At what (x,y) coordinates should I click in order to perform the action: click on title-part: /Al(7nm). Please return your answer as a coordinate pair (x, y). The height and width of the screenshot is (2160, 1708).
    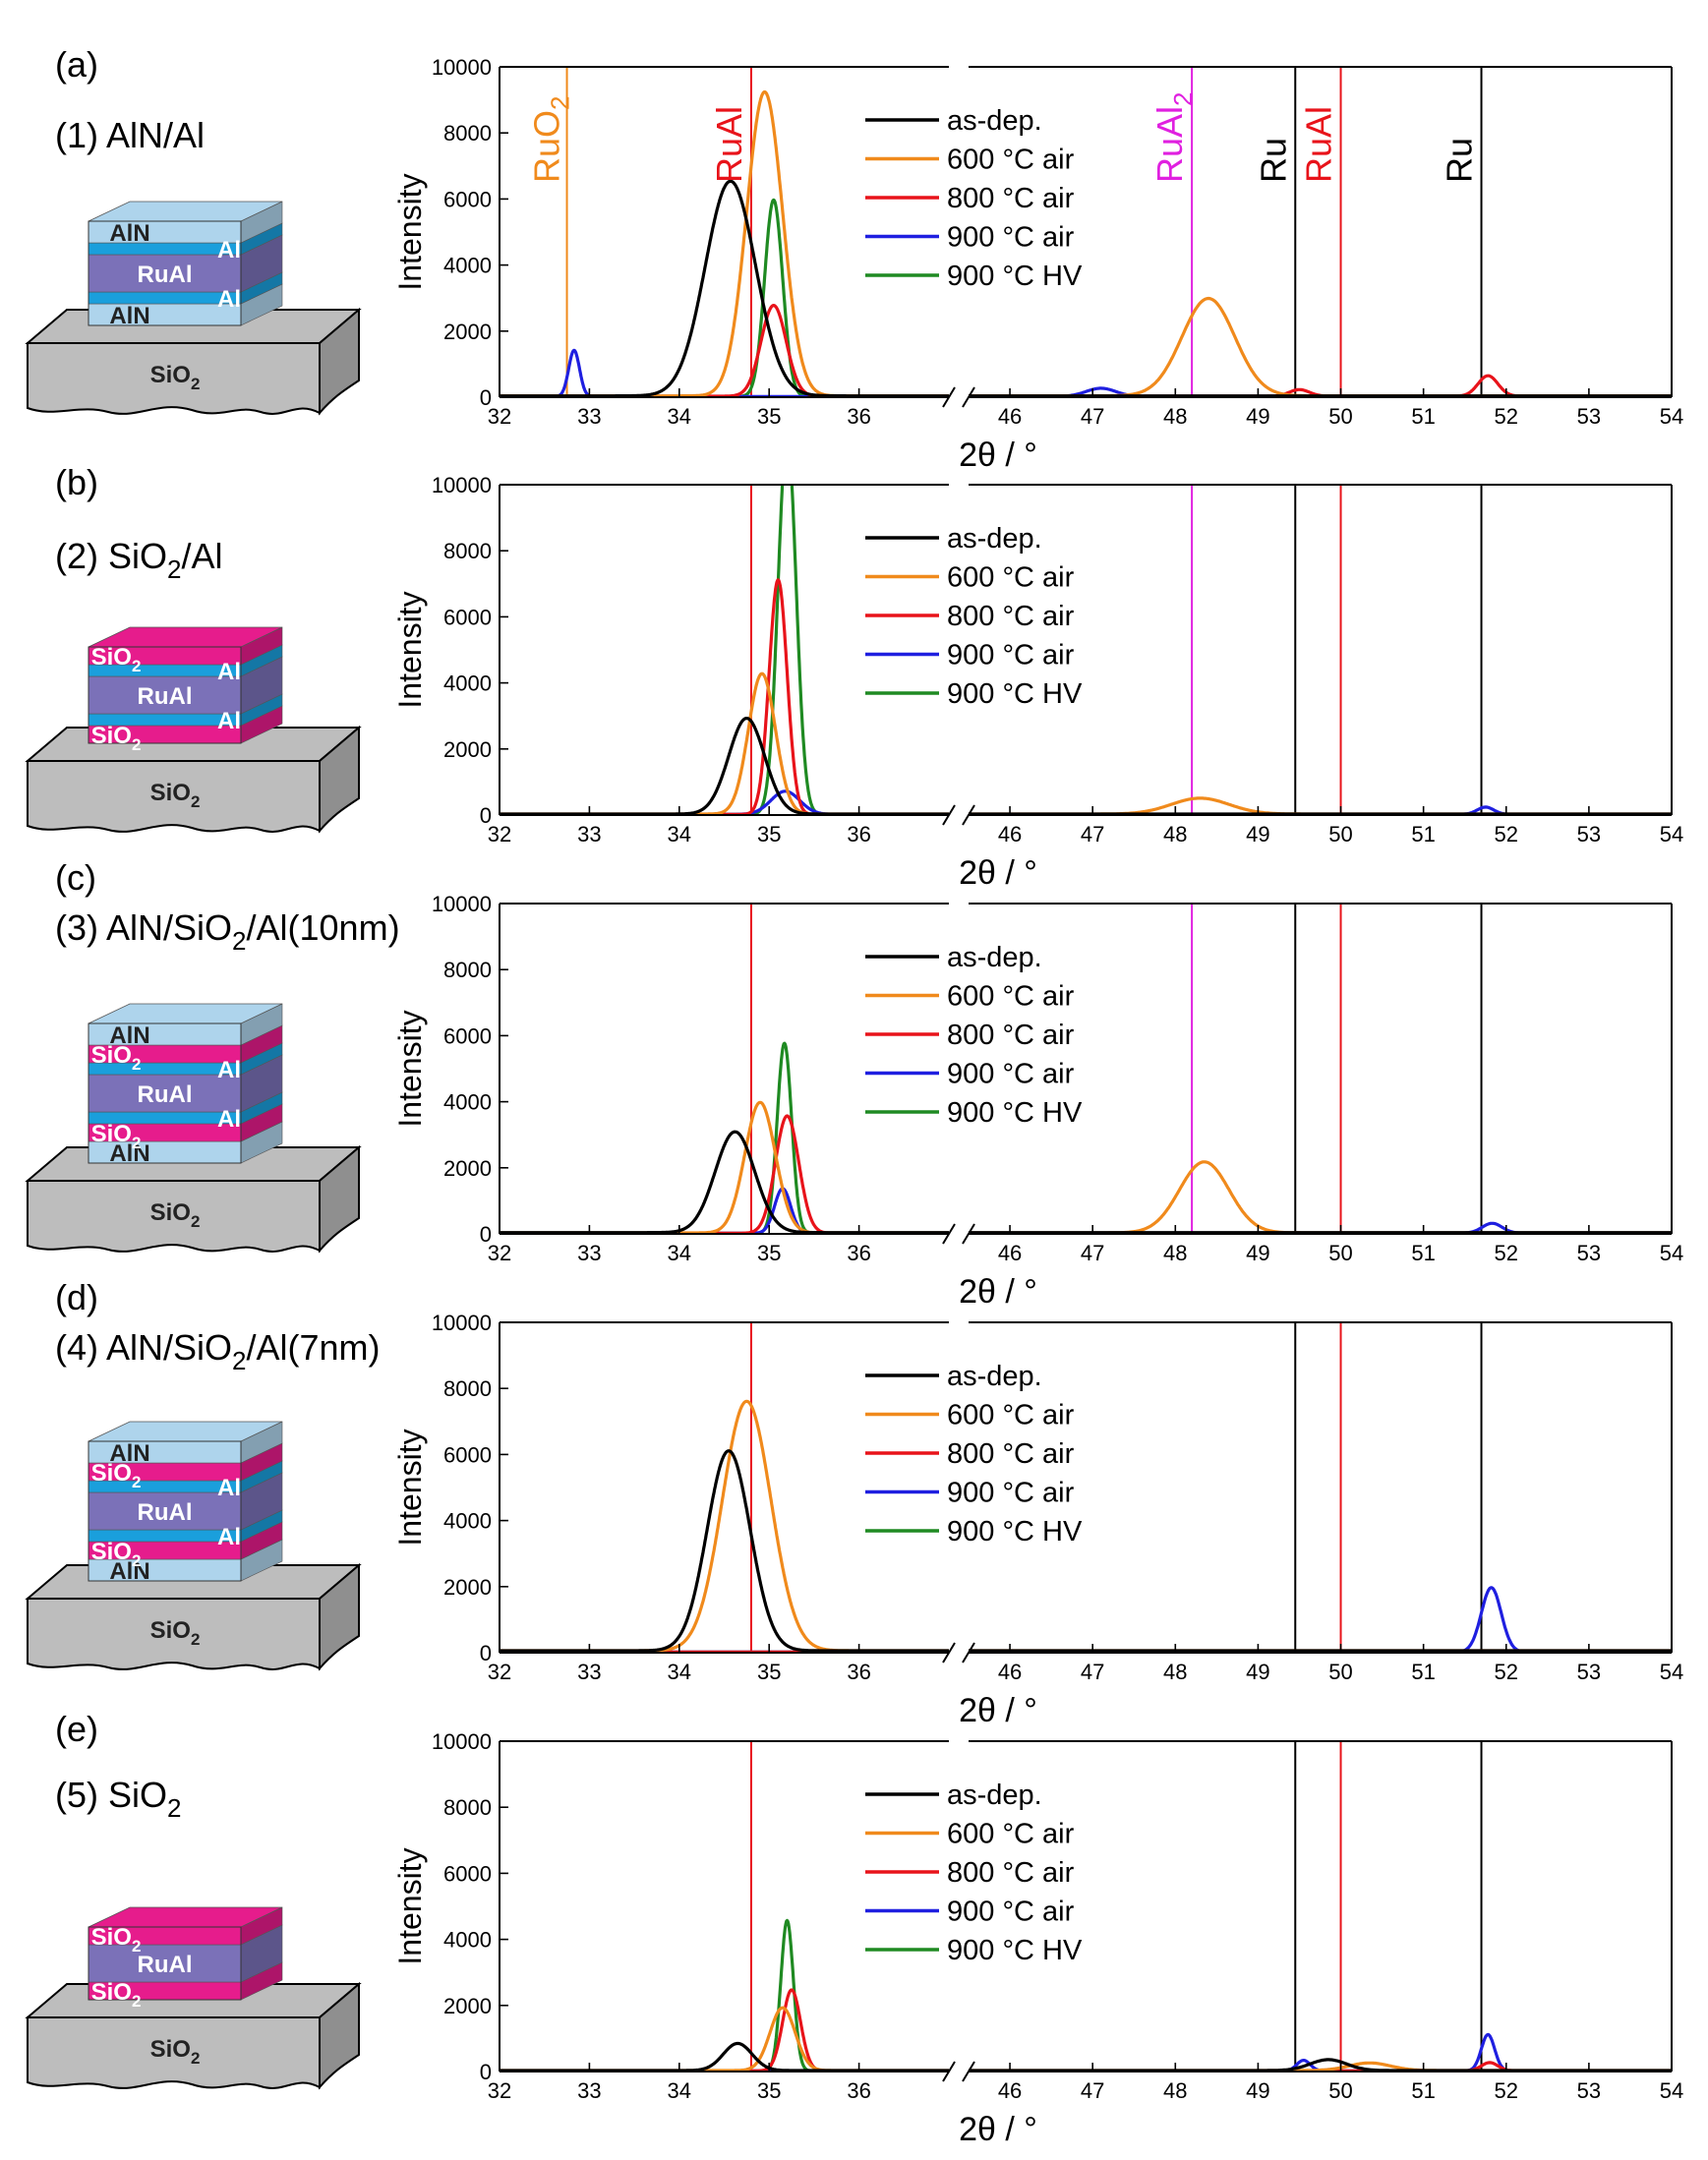
    Looking at the image, I should click on (314, 1348).